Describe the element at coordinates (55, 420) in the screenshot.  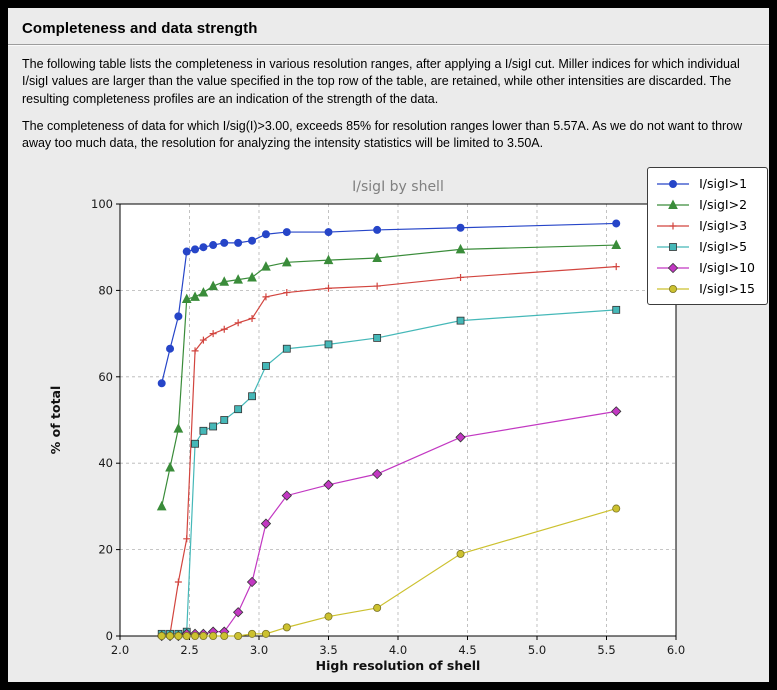
I see `y-axis-label: % of total` at that location.